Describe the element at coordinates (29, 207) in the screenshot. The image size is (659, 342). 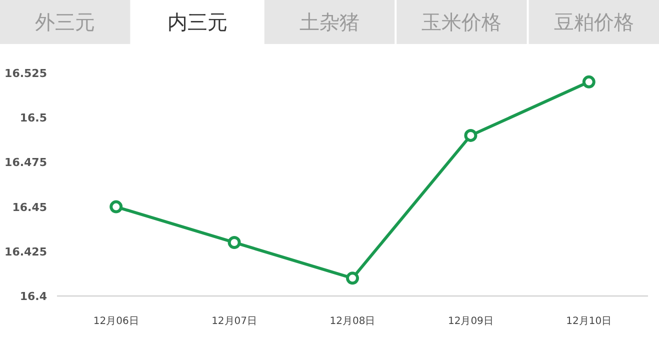
I see `y-tick-label: 16.45` at that location.